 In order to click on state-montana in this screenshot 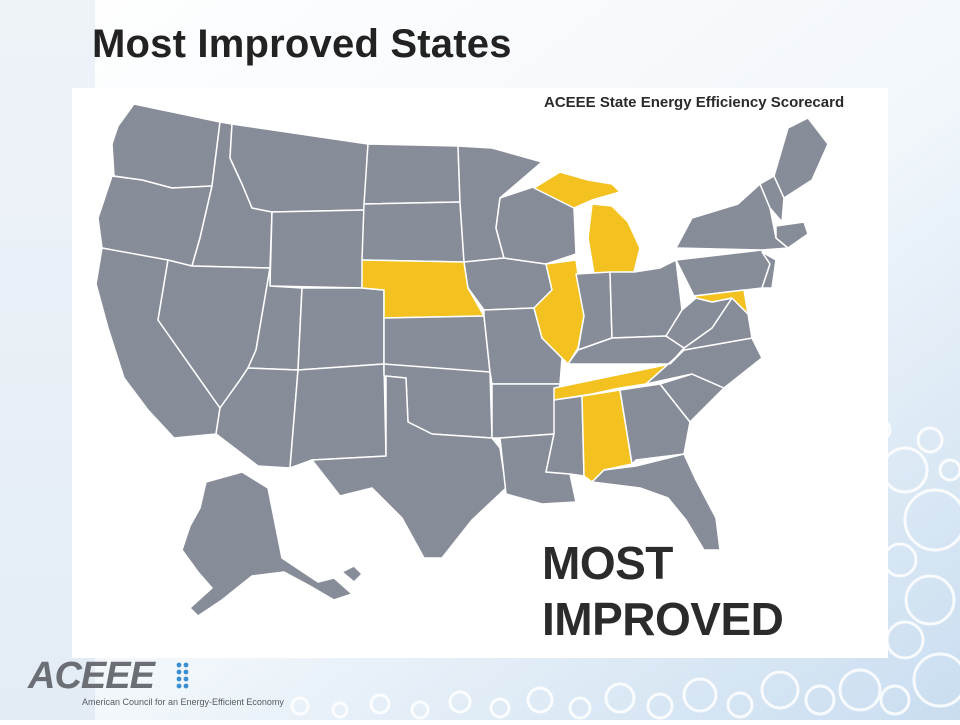, I will do `click(299, 168)`.